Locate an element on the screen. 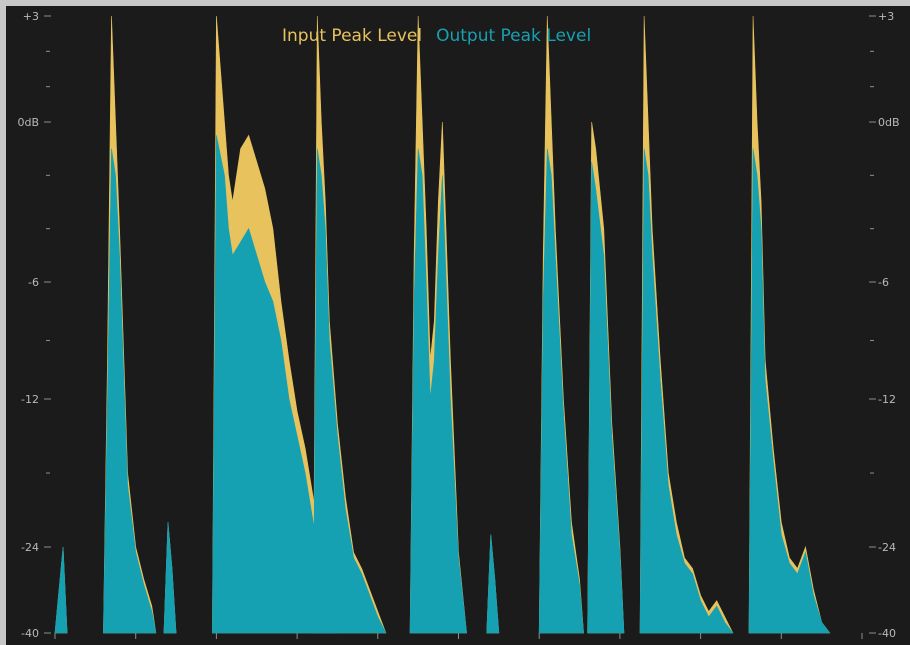 Image resolution: width=910 pixels, height=645 pixels. right-scale-label: 0dB is located at coordinates (889, 122).